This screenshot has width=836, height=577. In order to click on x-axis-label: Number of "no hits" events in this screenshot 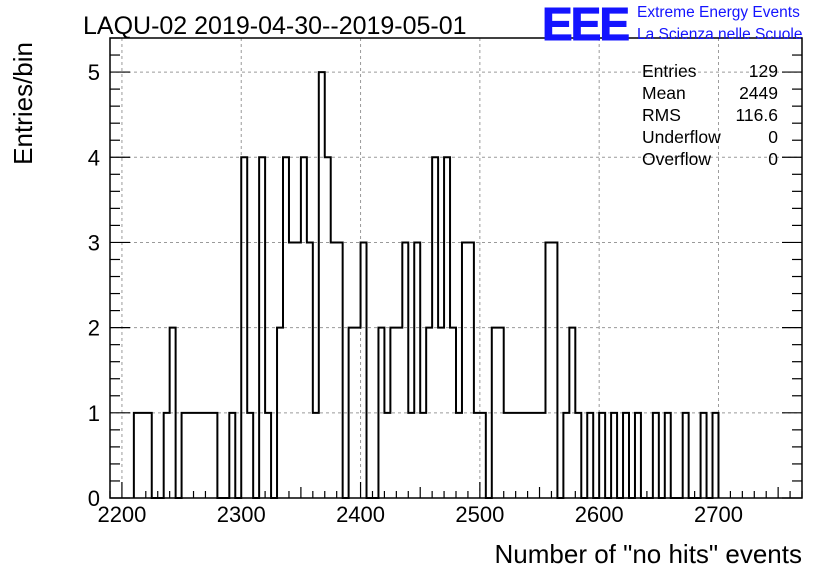, I will do `click(649, 554)`.